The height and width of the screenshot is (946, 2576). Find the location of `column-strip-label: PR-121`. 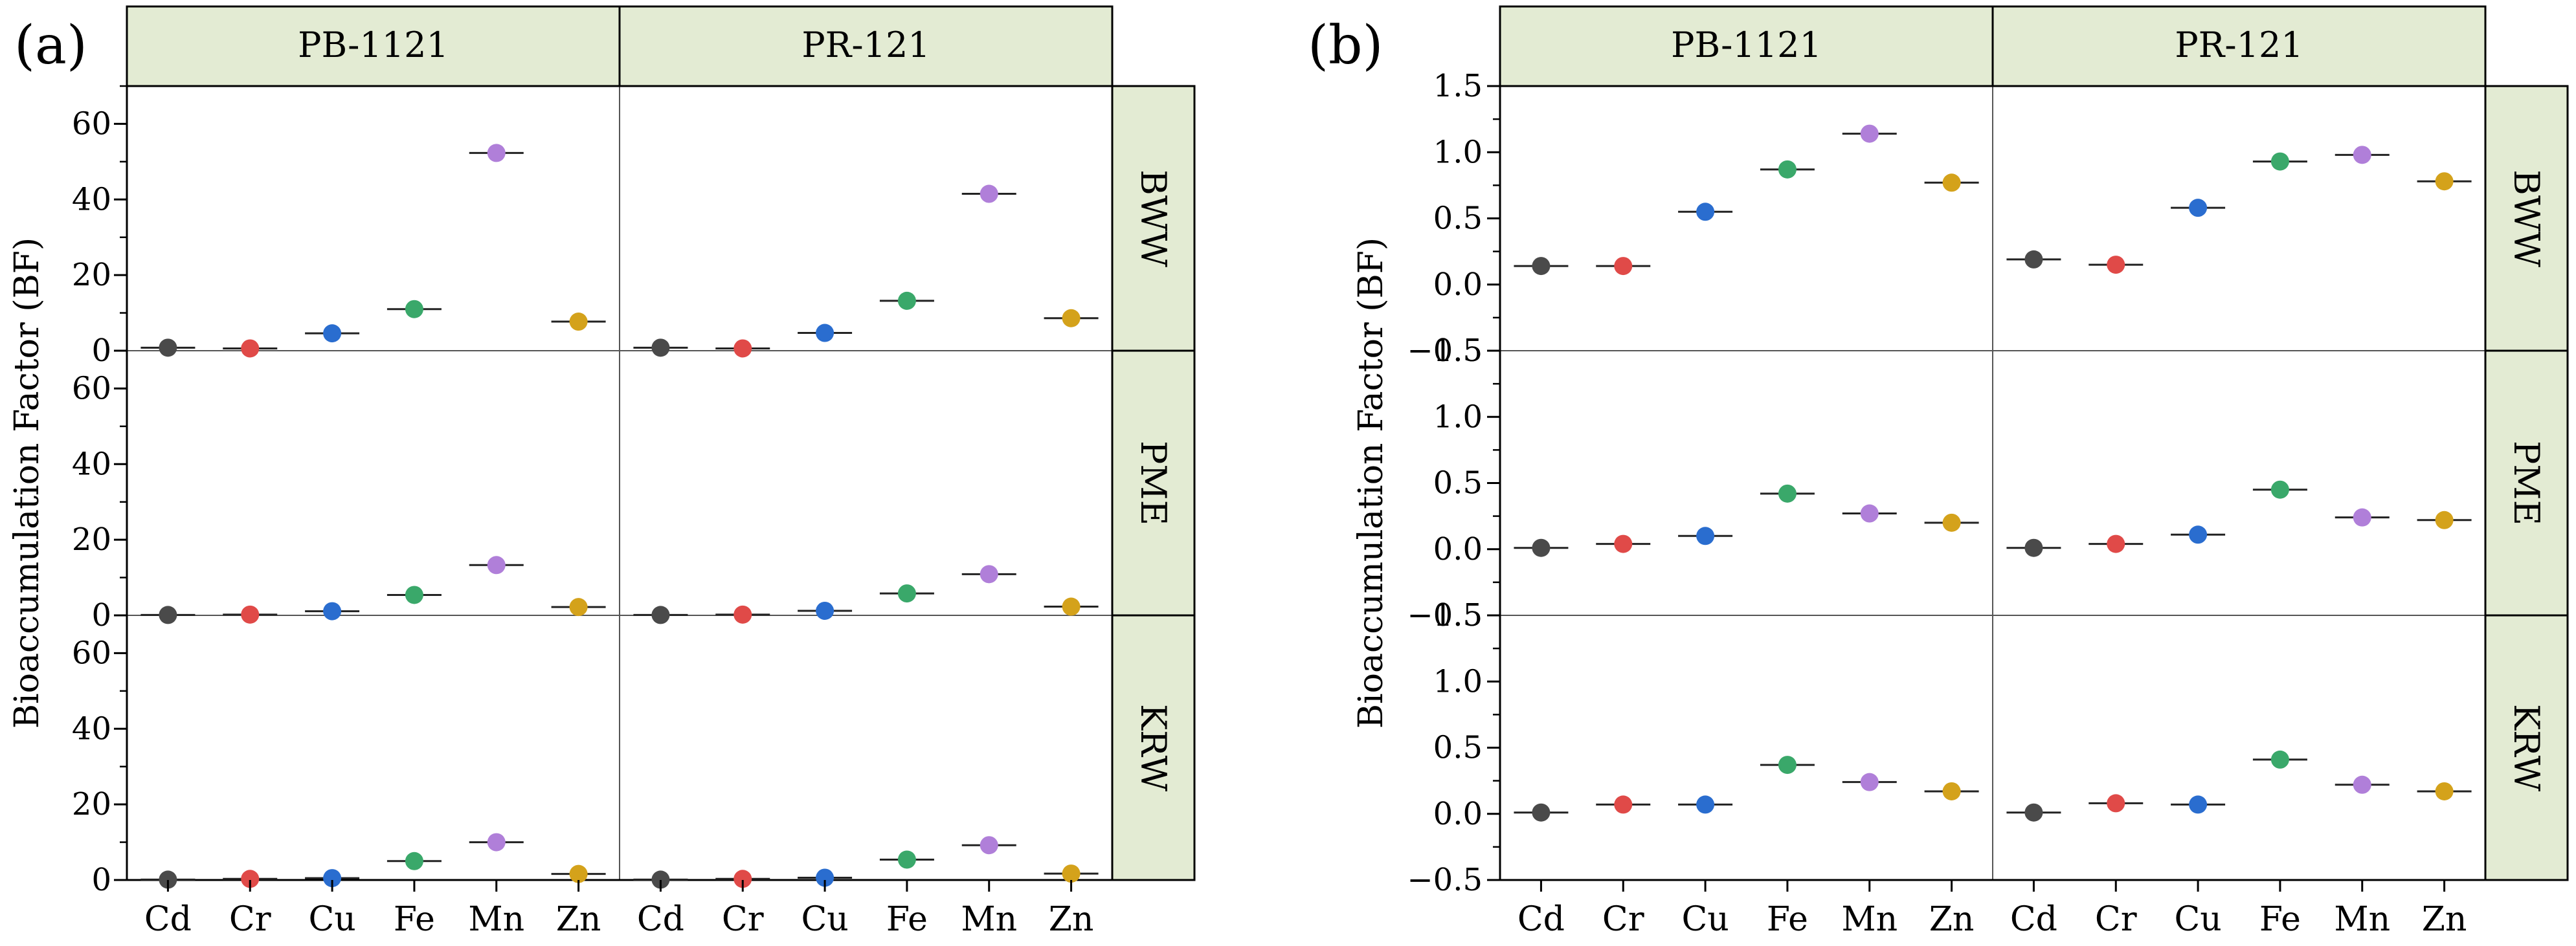

column-strip-label: PR-121 is located at coordinates (865, 45).